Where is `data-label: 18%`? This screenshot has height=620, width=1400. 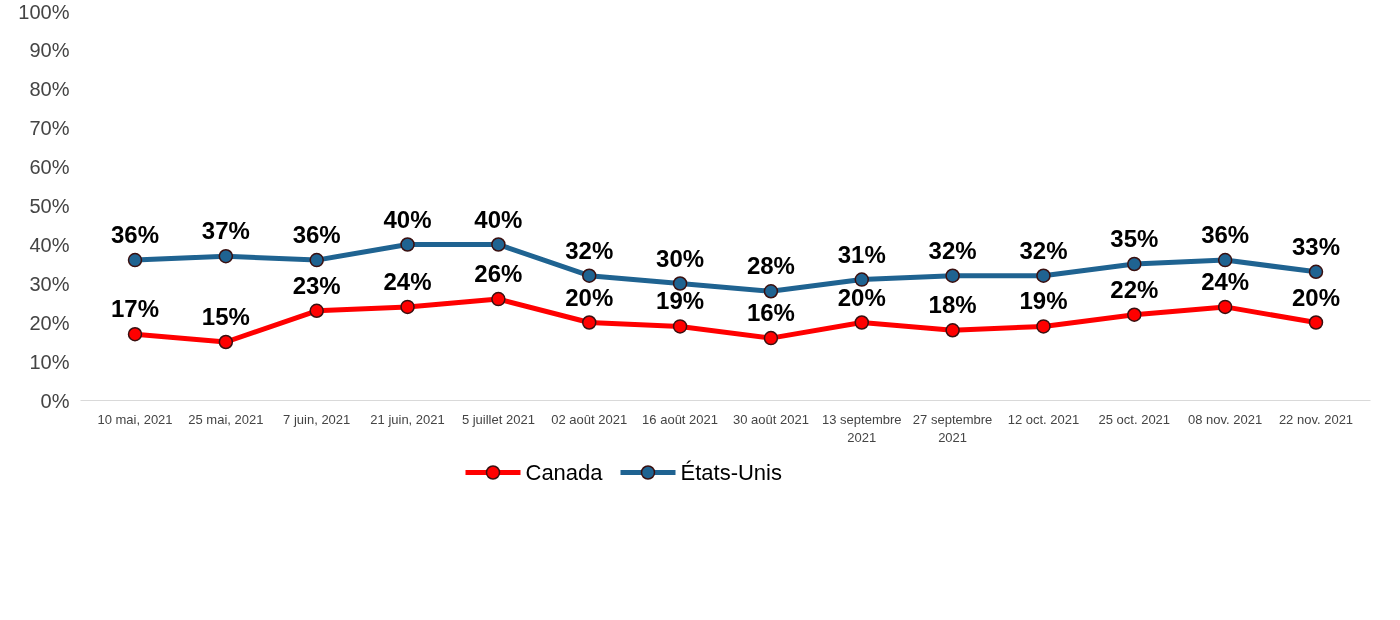 data-label: 18% is located at coordinates (952, 305).